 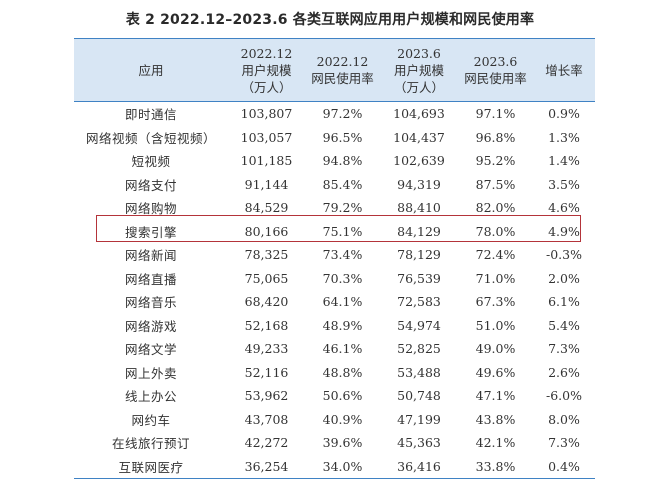 I want to click on app-name-cell: 网络直播, so click(x=150, y=279).